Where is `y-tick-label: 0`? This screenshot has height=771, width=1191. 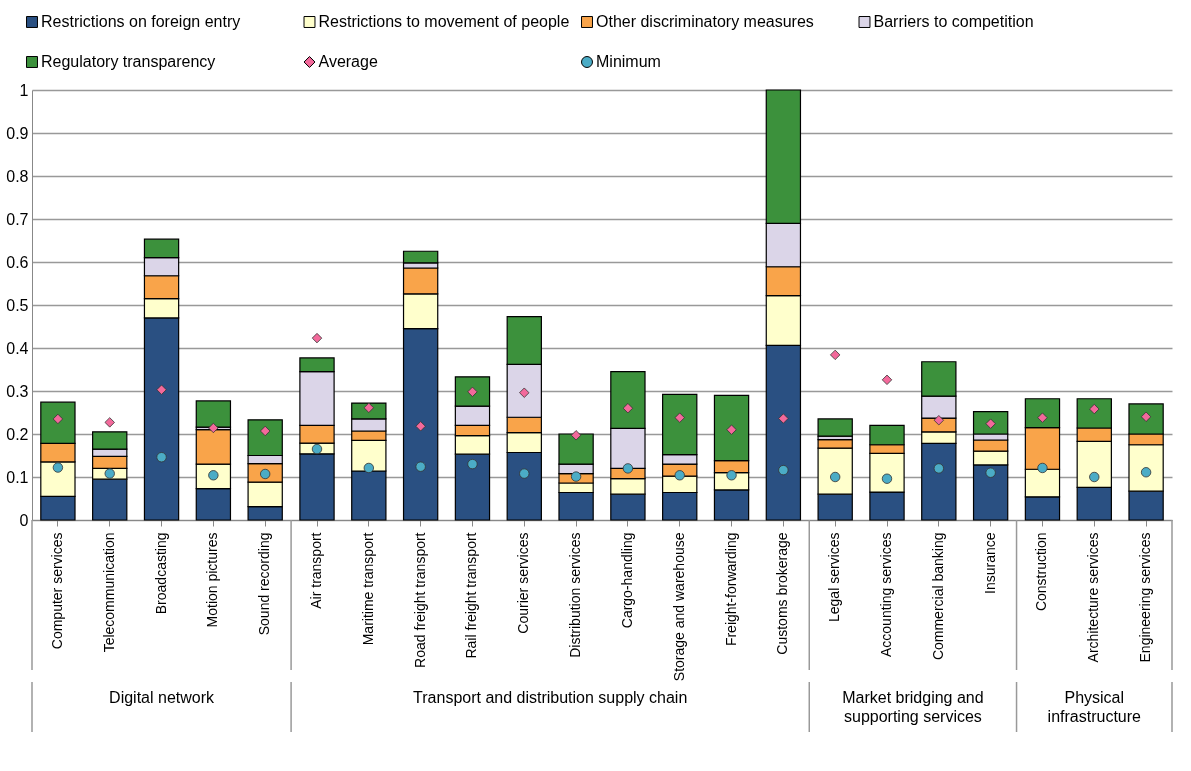
y-tick-label: 0 is located at coordinates (24, 520).